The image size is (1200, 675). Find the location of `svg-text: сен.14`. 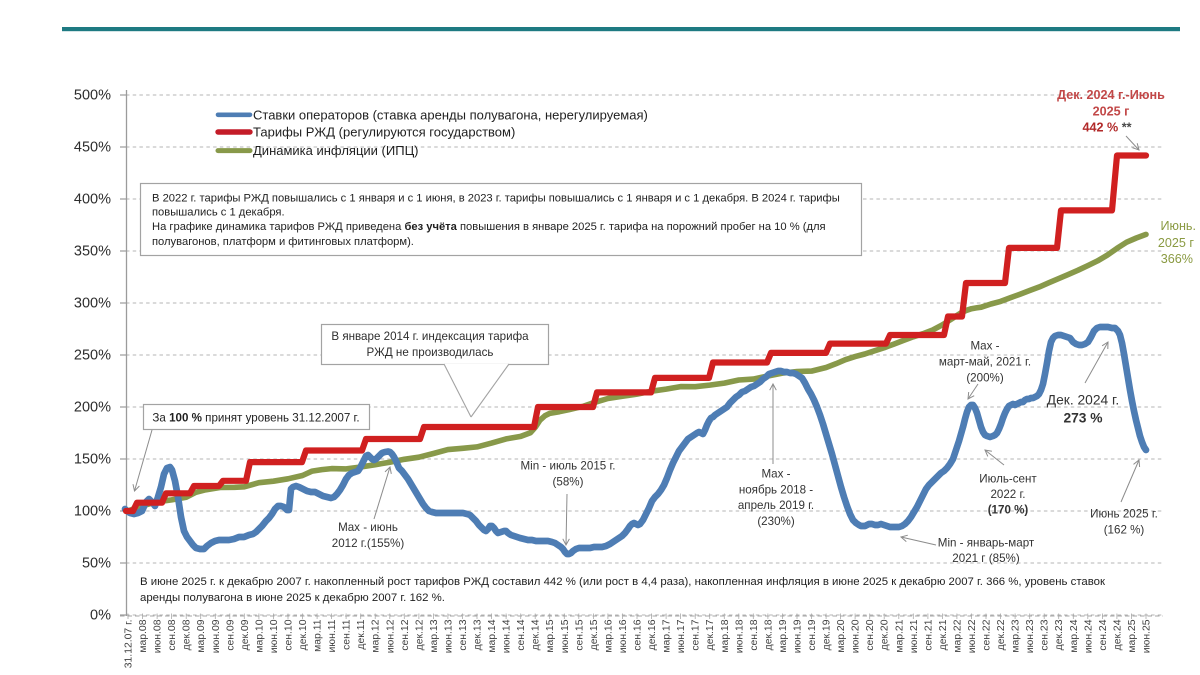

svg-text: сен.14 is located at coordinates (521, 634).